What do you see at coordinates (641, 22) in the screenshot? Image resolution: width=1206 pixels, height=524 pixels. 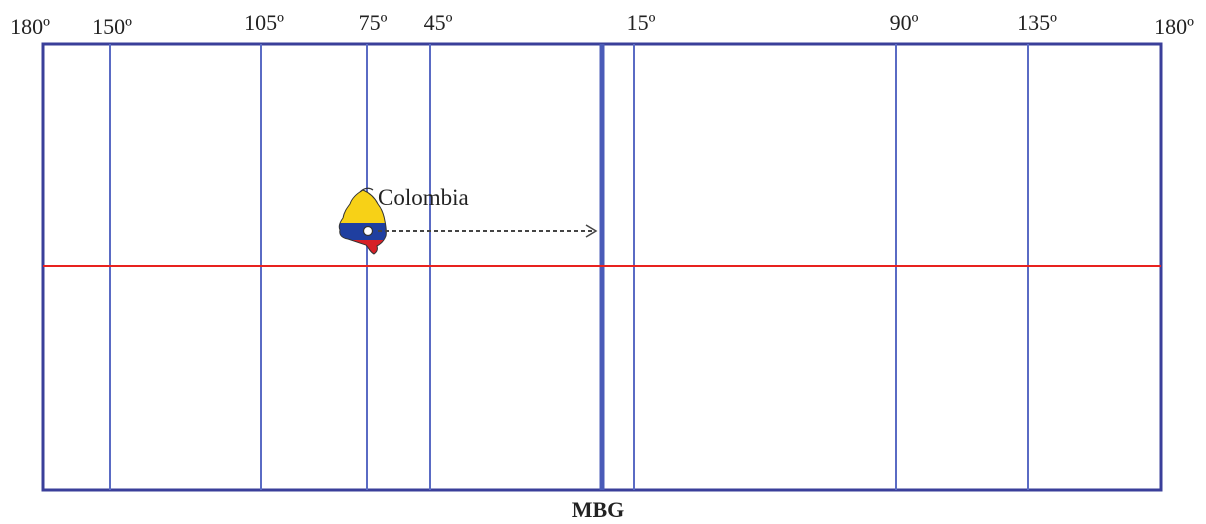 I see `longitude-label-15: 15º` at bounding box center [641, 22].